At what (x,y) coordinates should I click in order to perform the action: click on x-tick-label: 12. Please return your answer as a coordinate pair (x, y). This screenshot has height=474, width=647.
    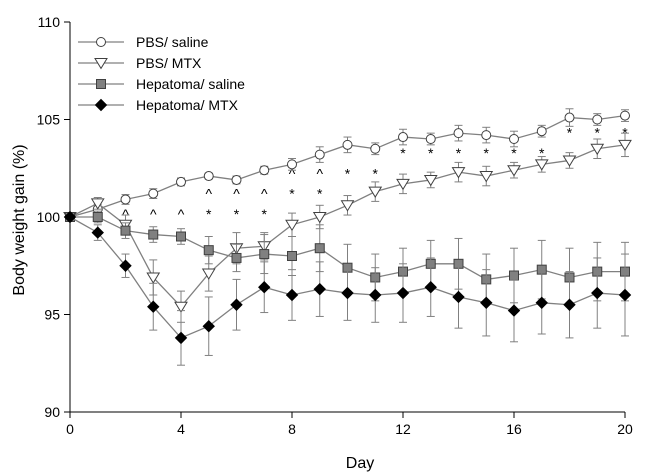
    Looking at the image, I should click on (403, 429).